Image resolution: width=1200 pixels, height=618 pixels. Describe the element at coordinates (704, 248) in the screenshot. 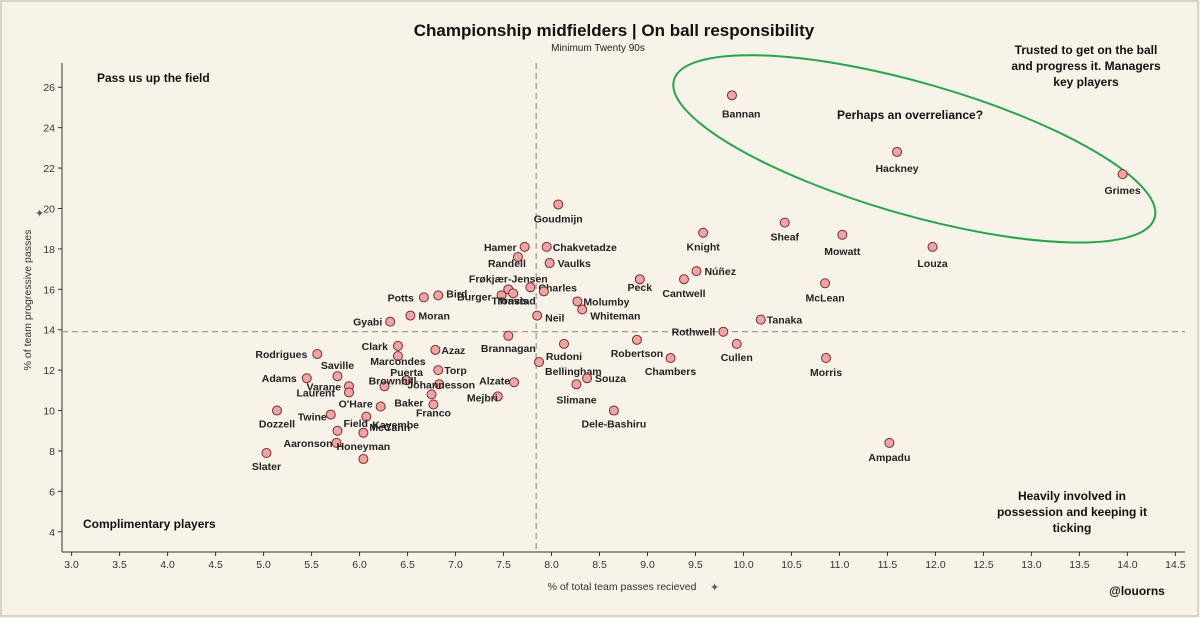

I see `point-label: Knight` at that location.